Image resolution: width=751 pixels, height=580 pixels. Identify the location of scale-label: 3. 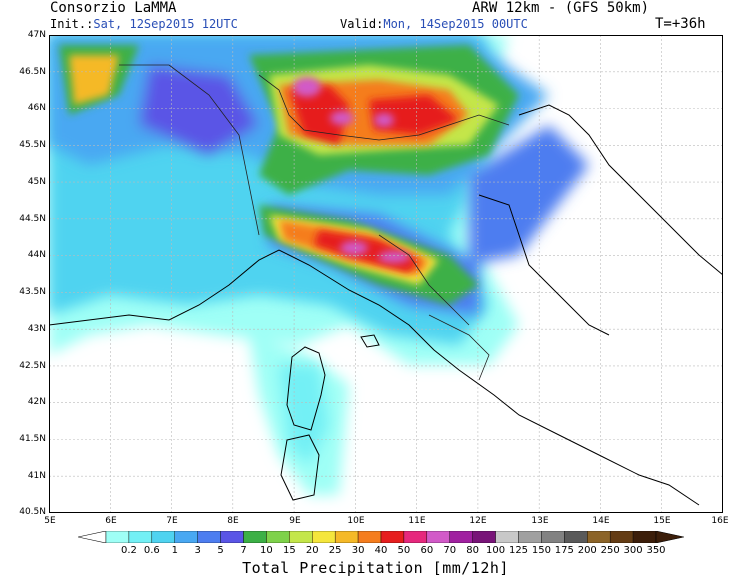
(197, 550).